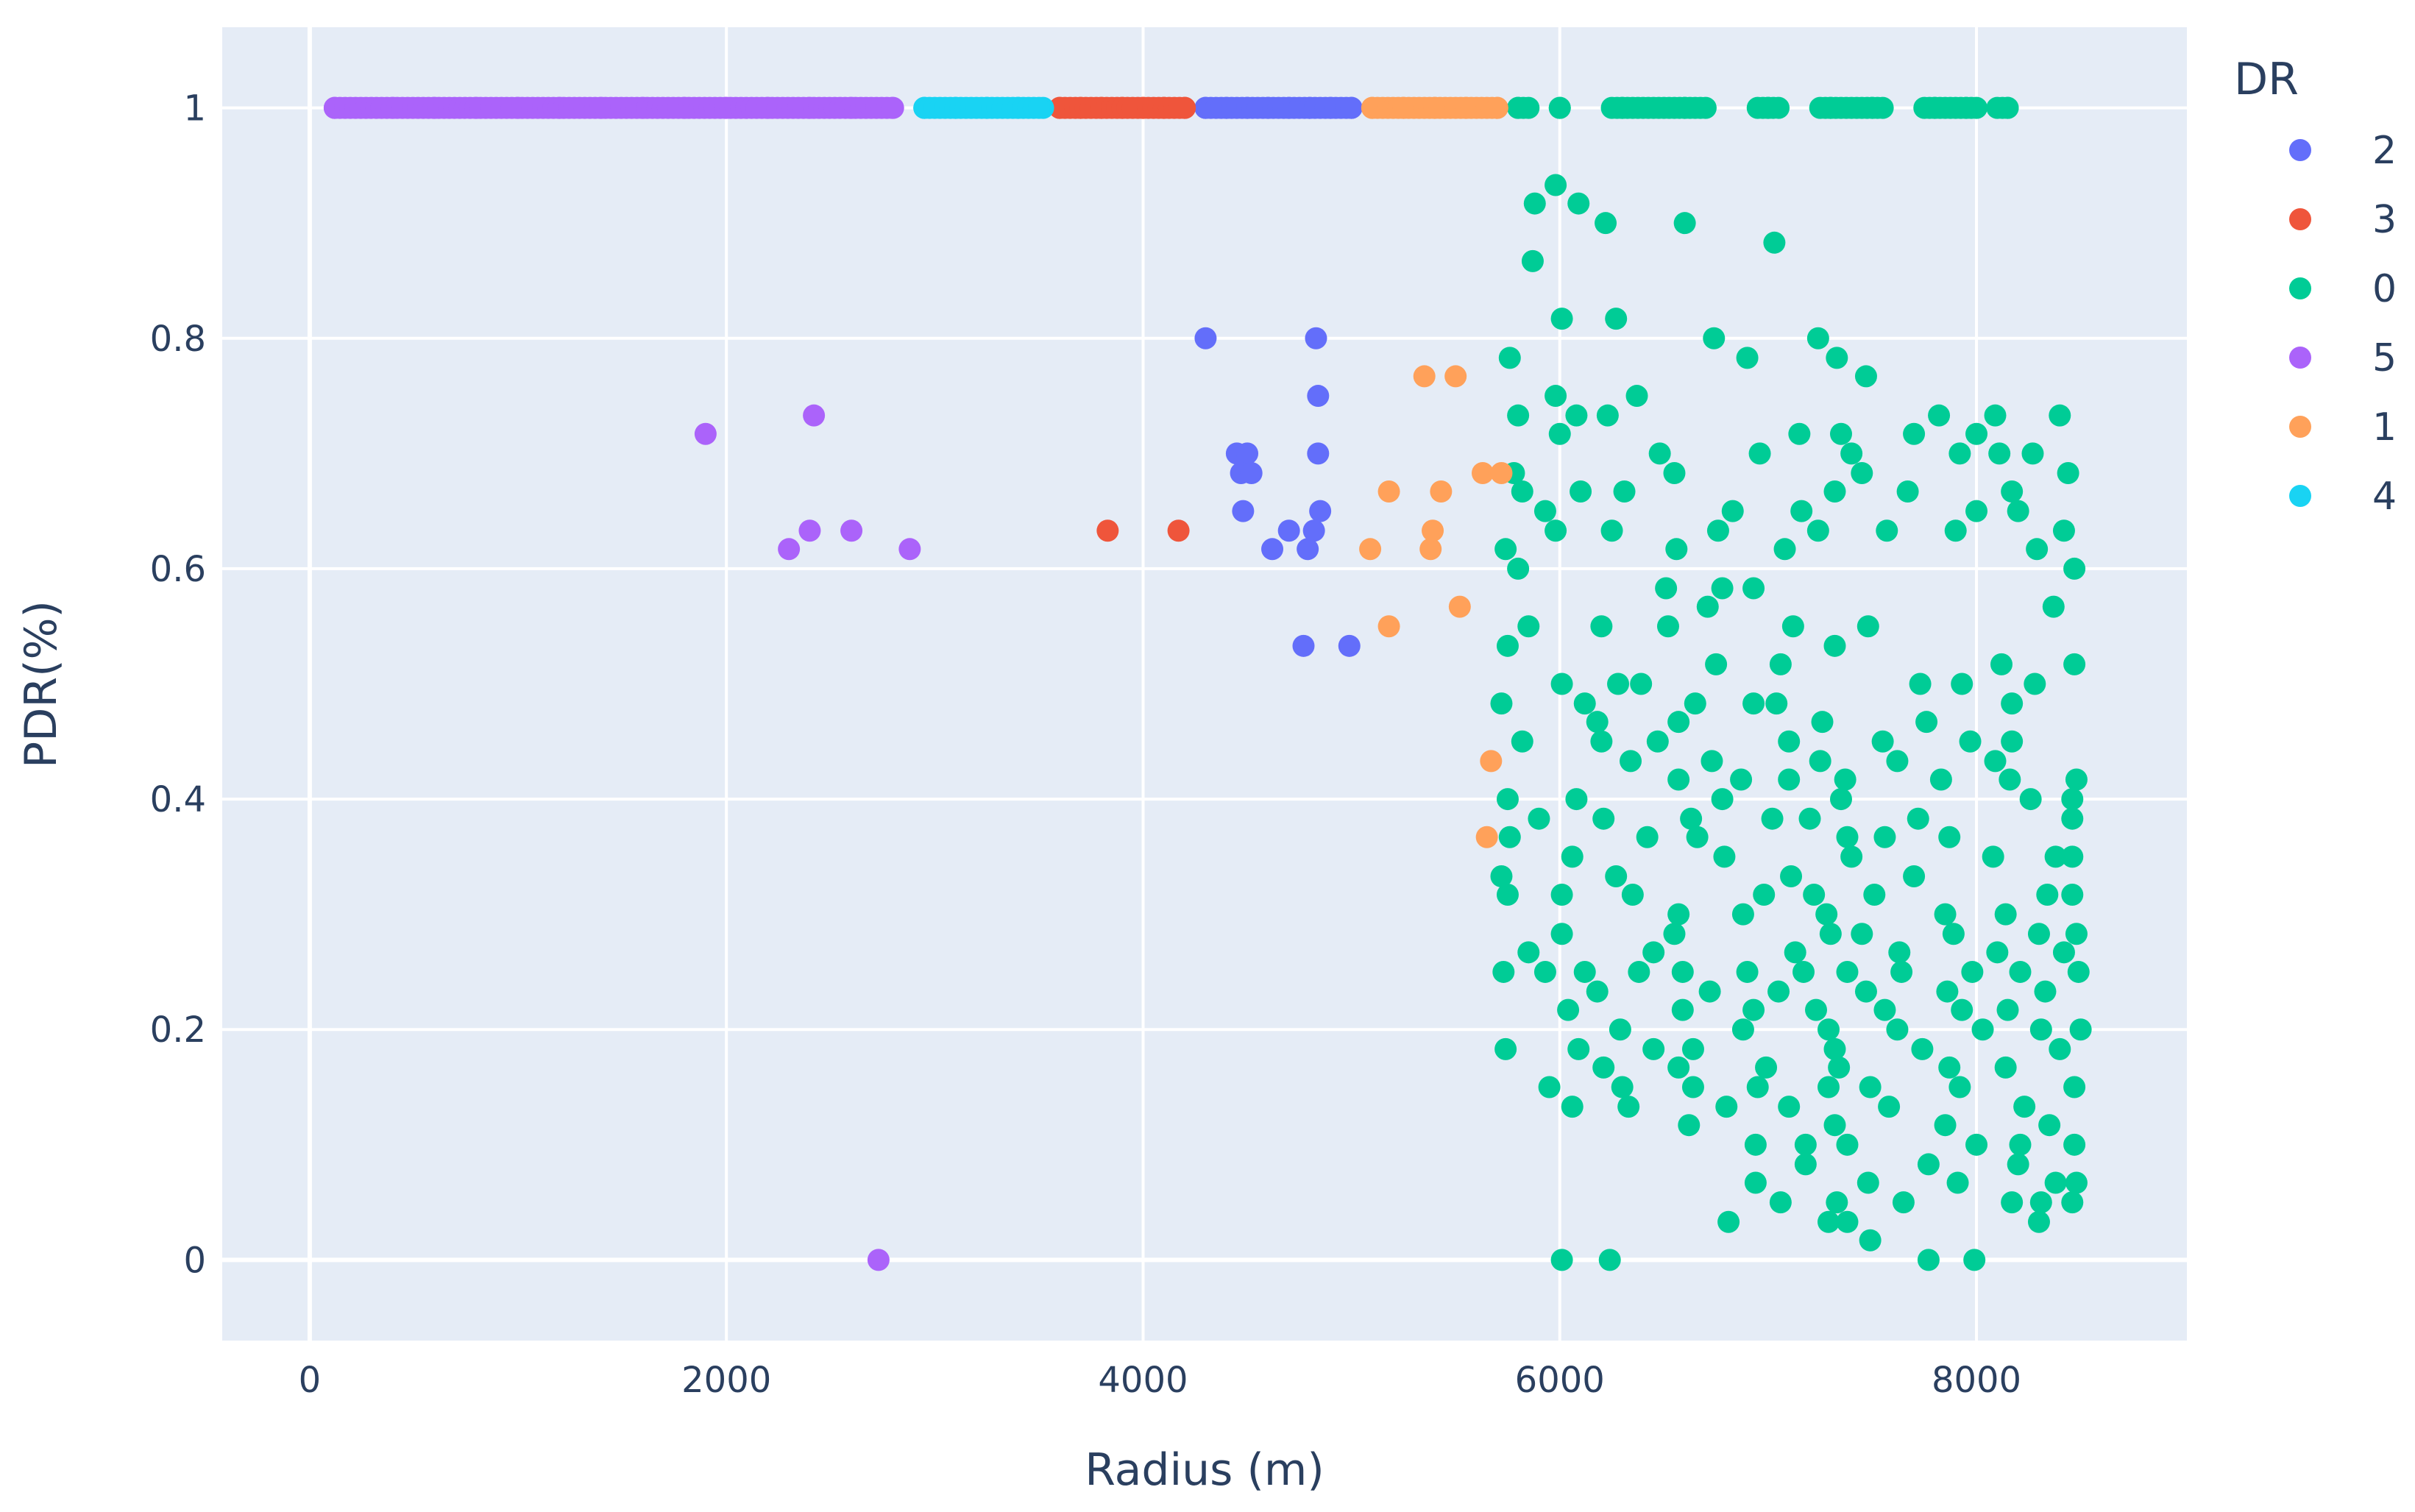  What do you see at coordinates (2343, 324) in the screenshot?
I see `legend-items: 2 3 0 5 1 4` at bounding box center [2343, 324].